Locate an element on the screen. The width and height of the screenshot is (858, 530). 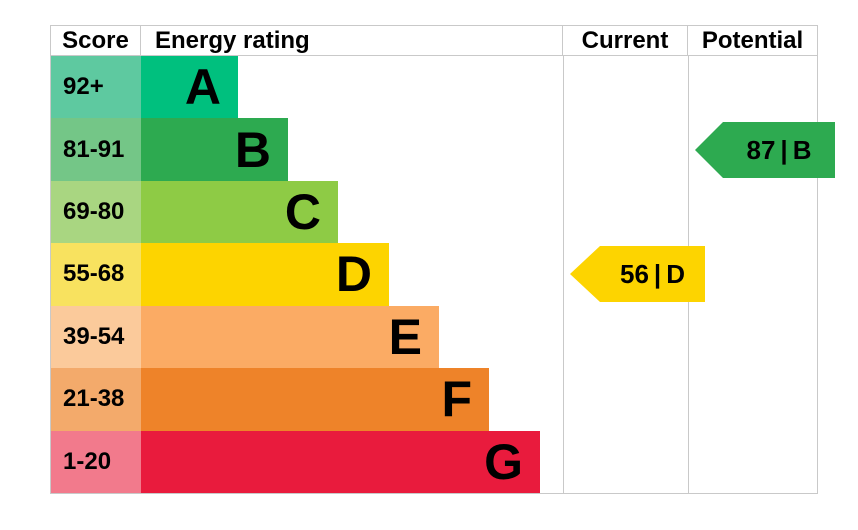
band-bar-b: B is located at coordinates (214, 149).